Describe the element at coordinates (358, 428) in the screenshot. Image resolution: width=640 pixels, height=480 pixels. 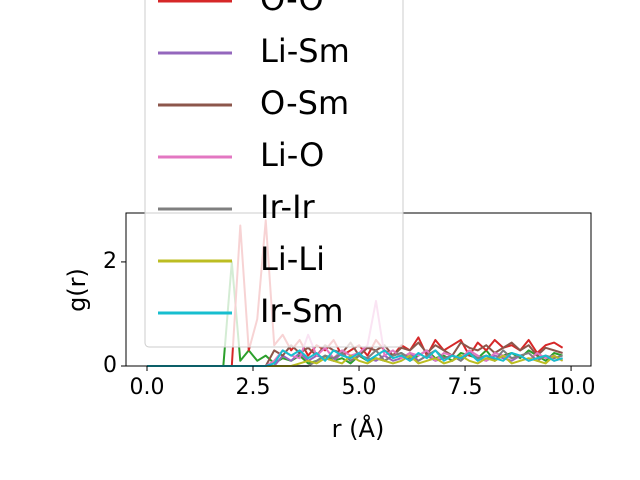
I see `x-axis-label: r (Å)` at that location.